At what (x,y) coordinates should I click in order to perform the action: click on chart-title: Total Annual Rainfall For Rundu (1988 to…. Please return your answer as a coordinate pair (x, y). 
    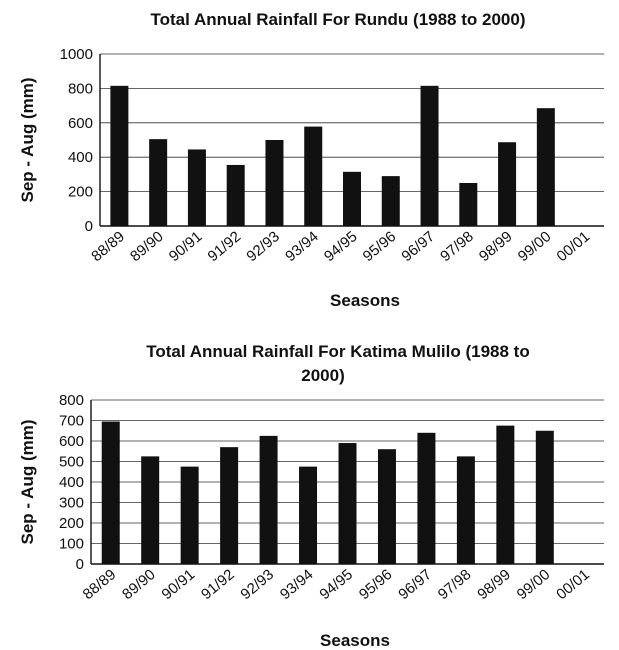
    Looking at the image, I should click on (338, 19).